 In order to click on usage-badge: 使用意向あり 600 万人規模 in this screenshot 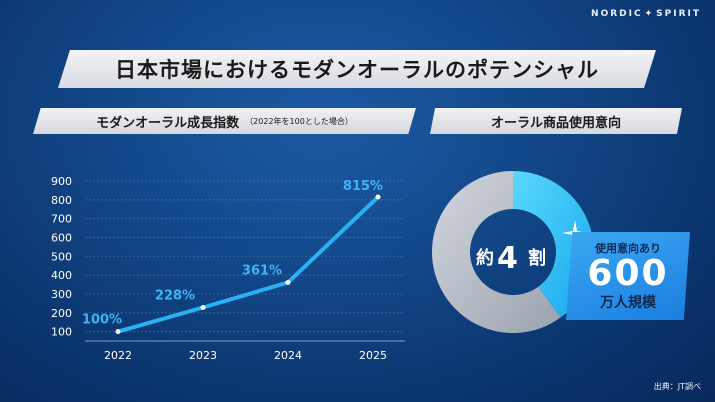, I will do `click(628, 276)`.